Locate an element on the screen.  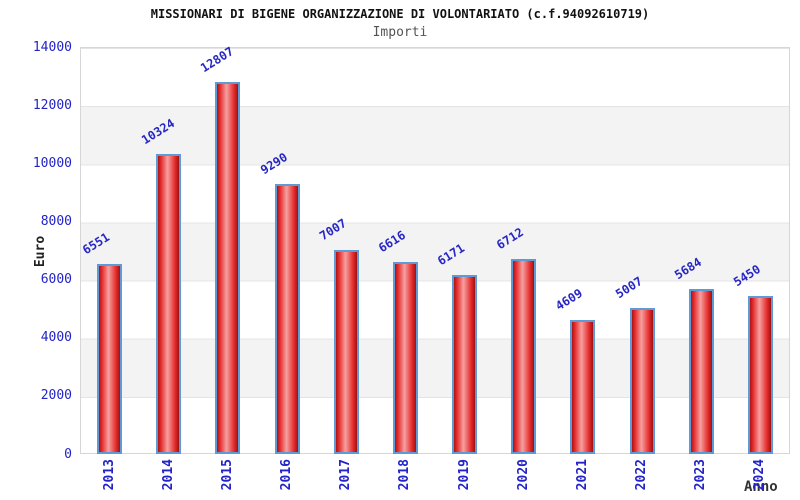
chart-subtitle: Importi is located at coordinates (400, 32).